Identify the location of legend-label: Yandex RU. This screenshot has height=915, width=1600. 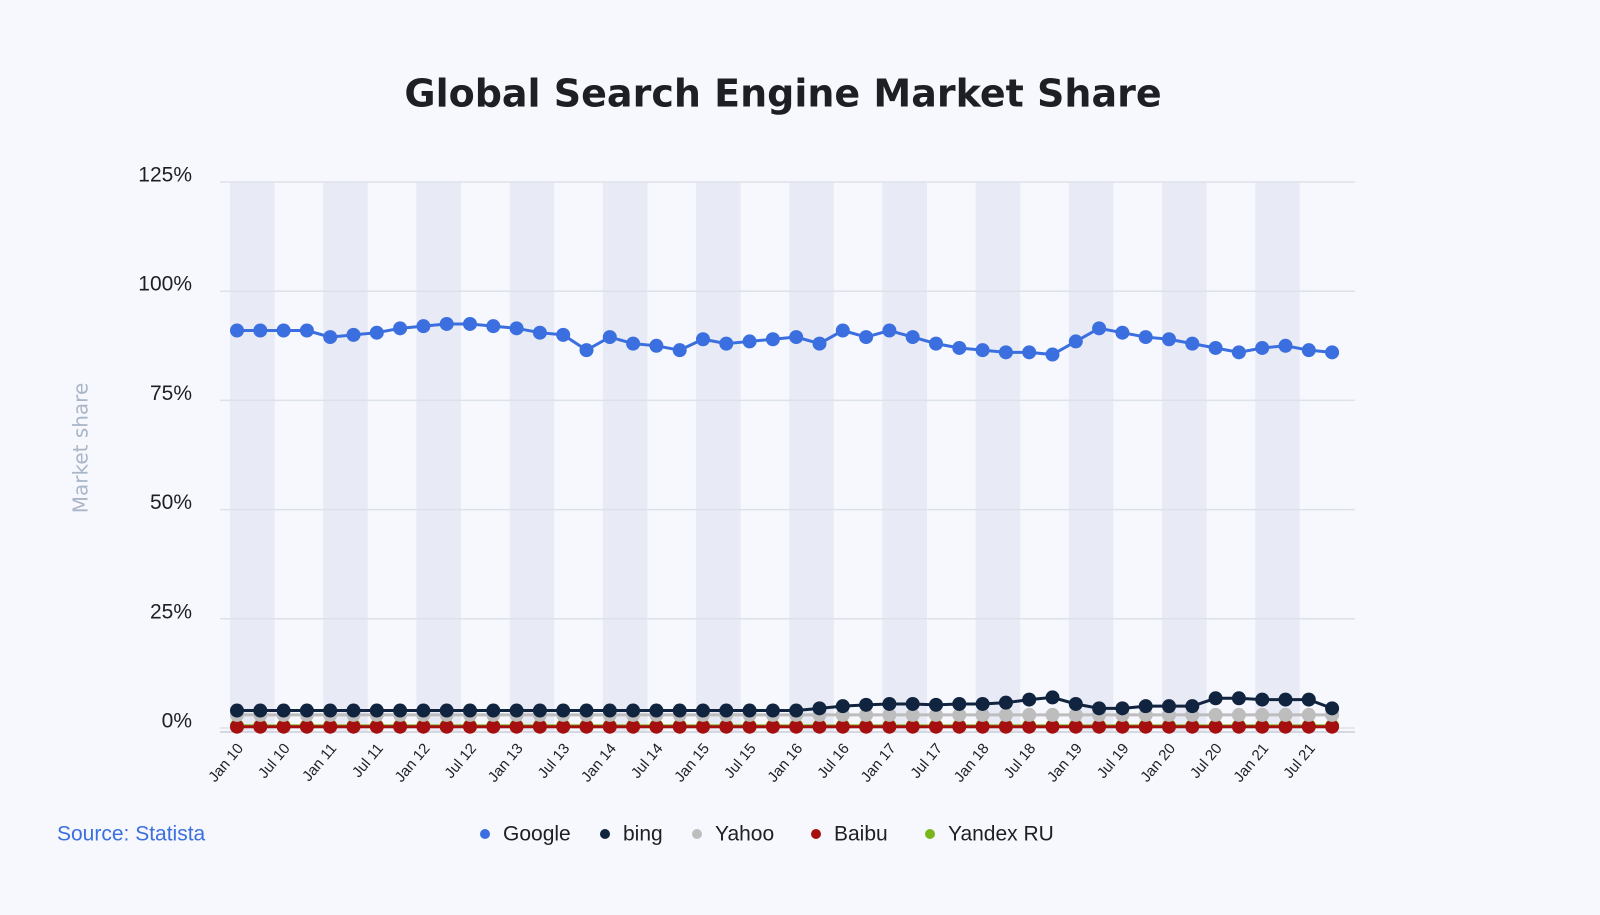
(1001, 834).